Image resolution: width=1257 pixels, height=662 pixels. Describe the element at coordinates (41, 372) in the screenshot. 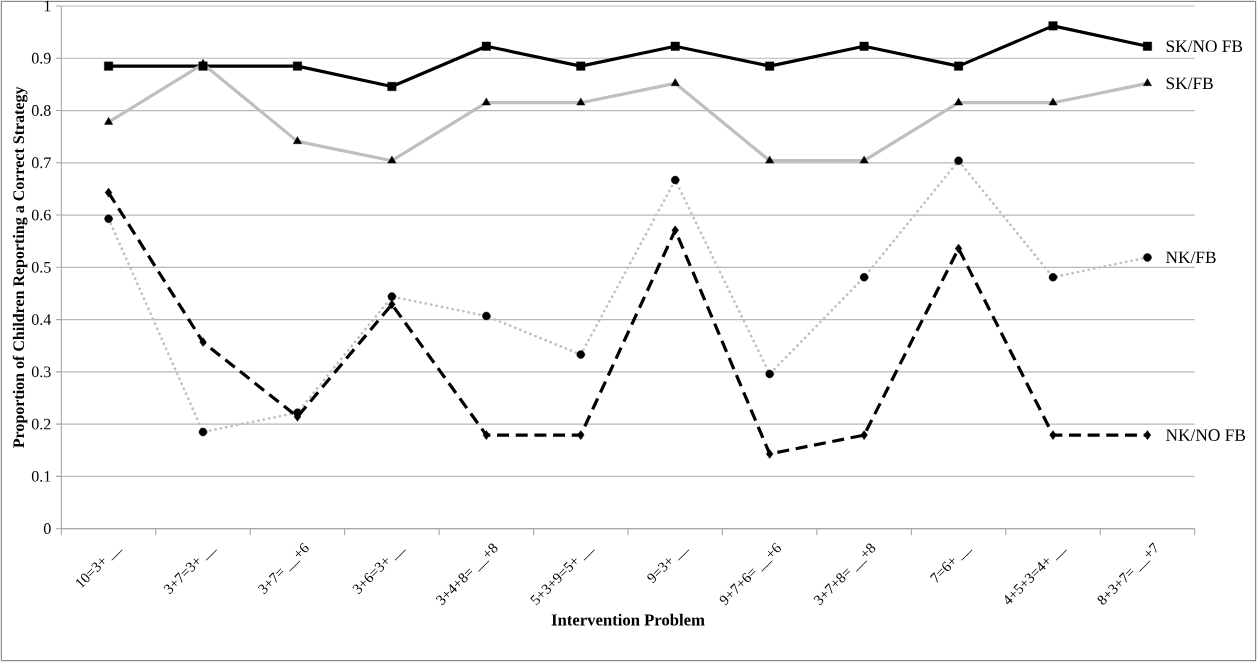

I see `y-tick-label: 0.3` at that location.